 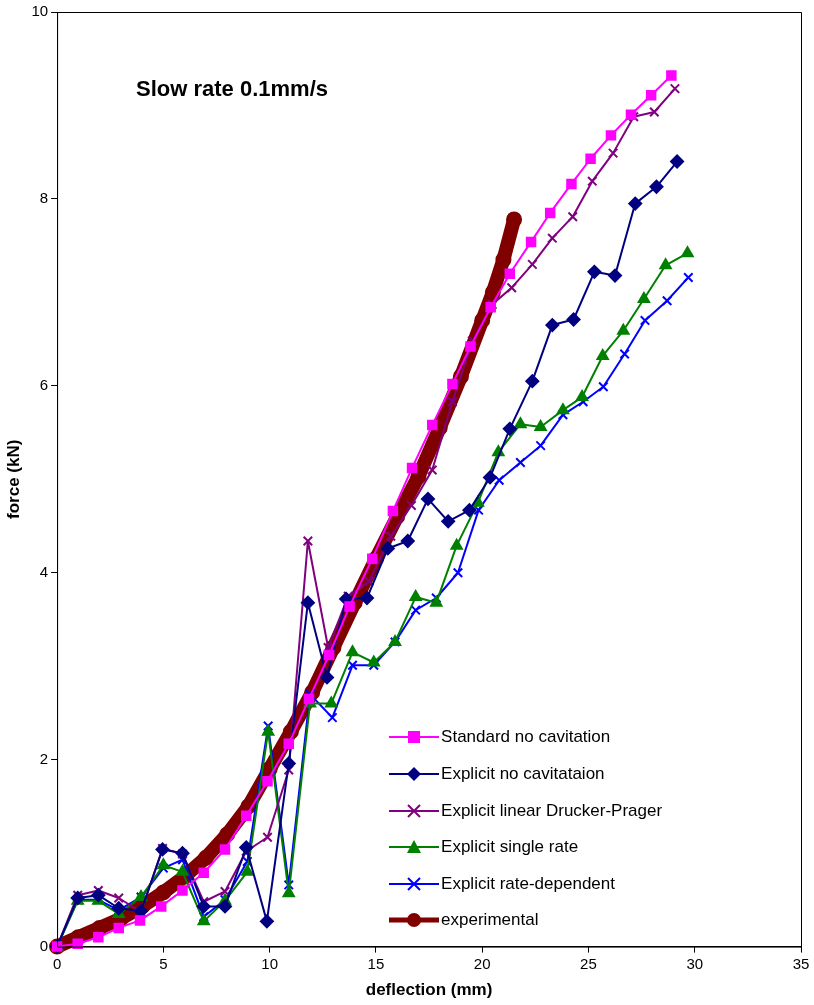 What do you see at coordinates (429, 990) in the screenshot?
I see `x-axis-title: deflection (mm)` at bounding box center [429, 990].